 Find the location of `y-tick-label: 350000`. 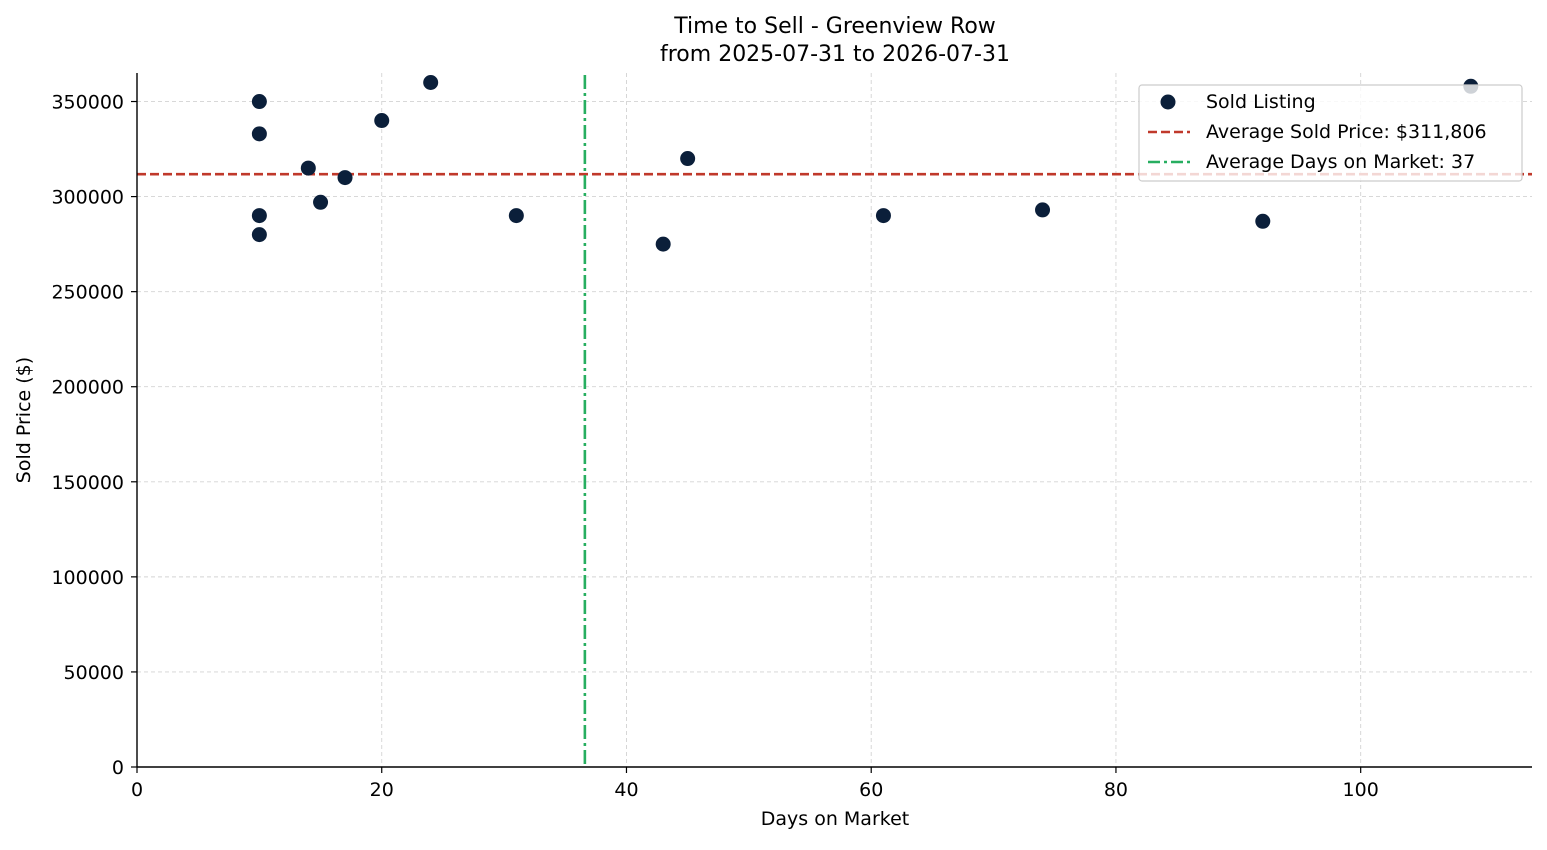

y-tick-label: 350000 is located at coordinates (87, 103).